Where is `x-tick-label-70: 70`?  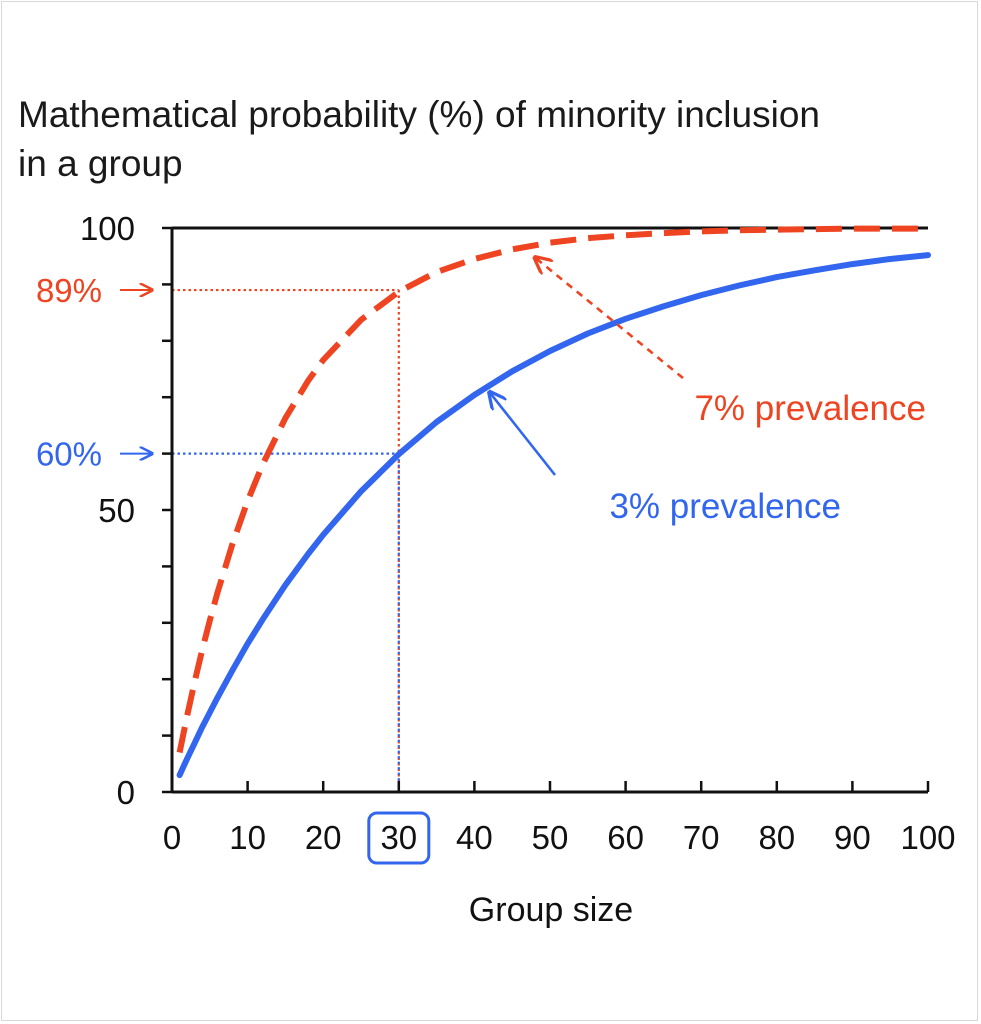 x-tick-label-70: 70 is located at coordinates (701, 837).